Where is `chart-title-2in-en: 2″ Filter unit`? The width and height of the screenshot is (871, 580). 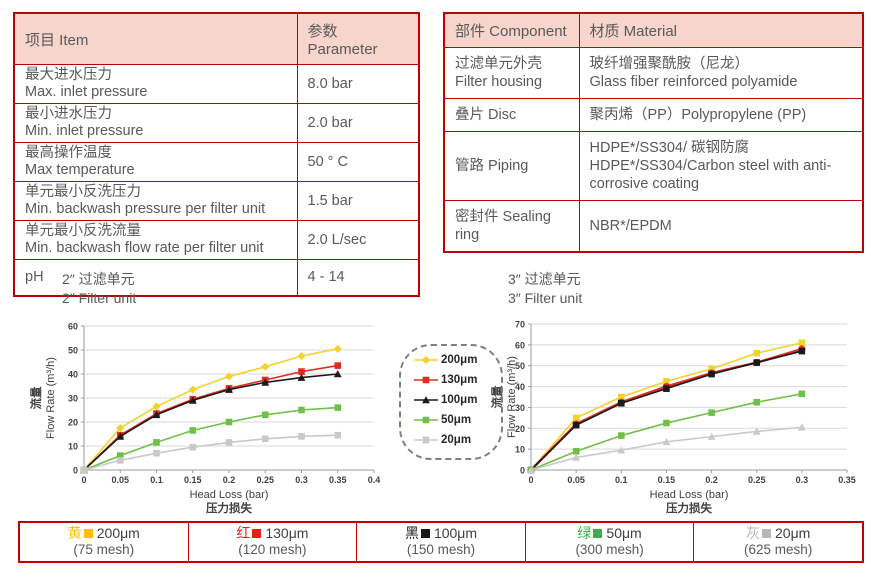
chart-title-2in-en: 2″ Filter unit is located at coordinates (99, 297).